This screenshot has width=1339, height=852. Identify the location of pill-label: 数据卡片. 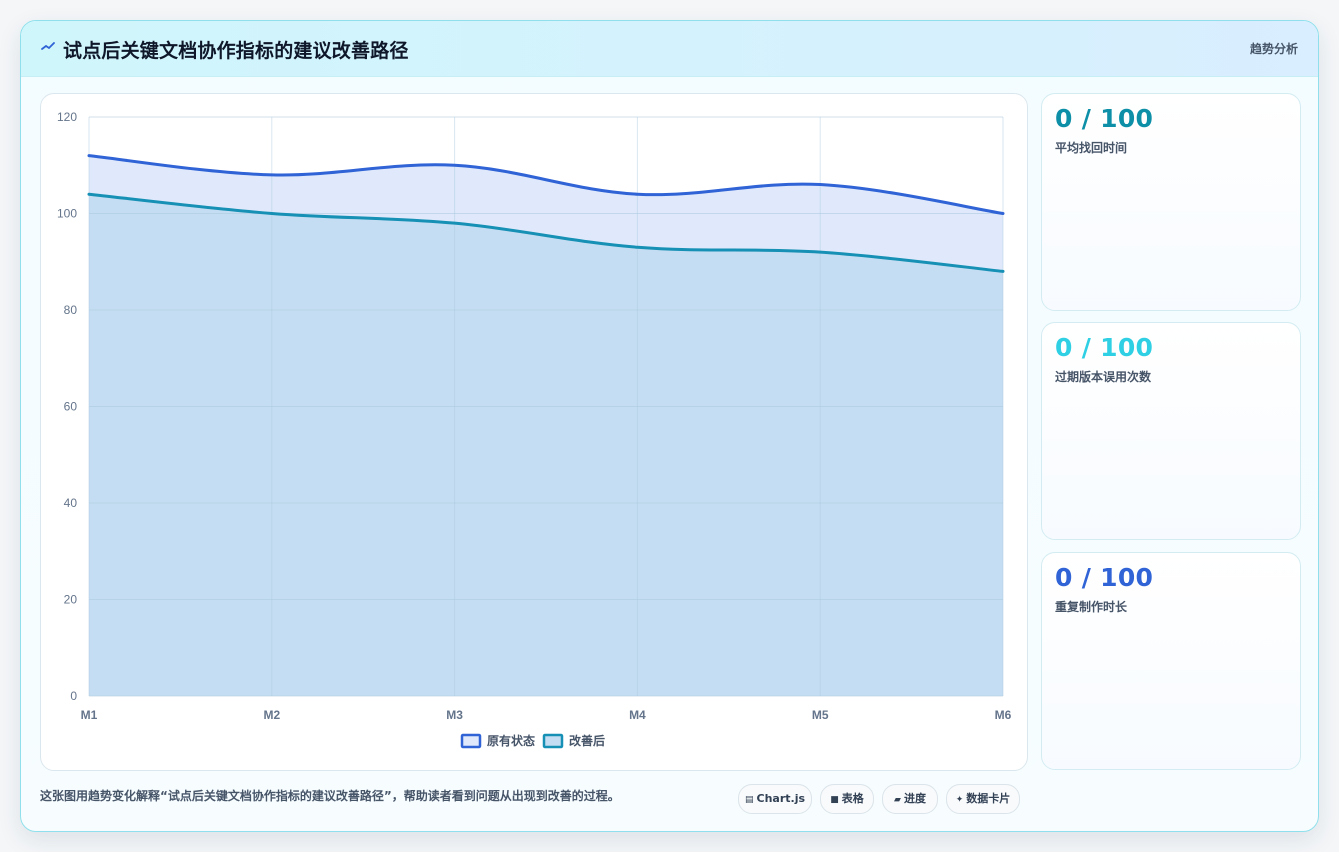
(988, 798).